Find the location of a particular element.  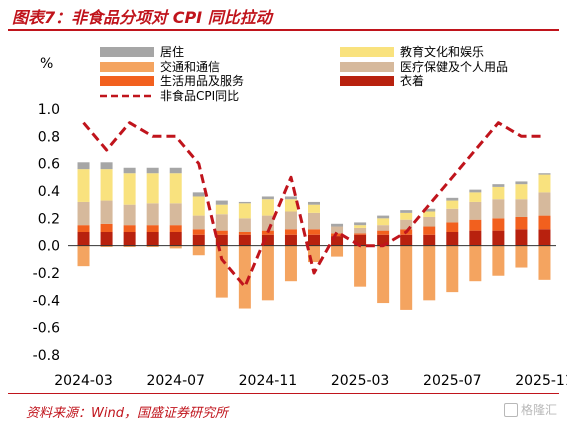

legend-label: 生活用品及服务 is located at coordinates (202, 80).